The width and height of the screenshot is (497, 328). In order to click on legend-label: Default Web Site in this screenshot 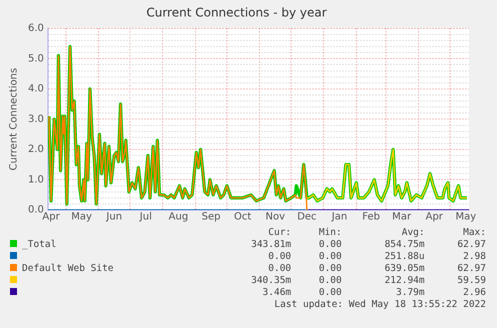, I will do `click(68, 268)`.